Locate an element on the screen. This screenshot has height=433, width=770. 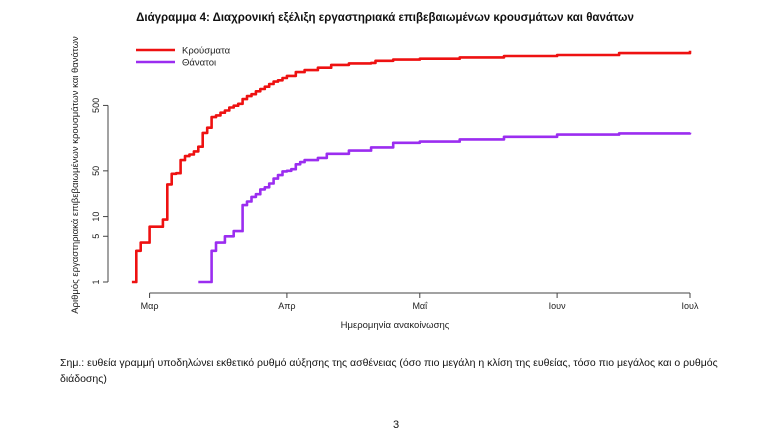
page-number: 3 is located at coordinates (396, 425).